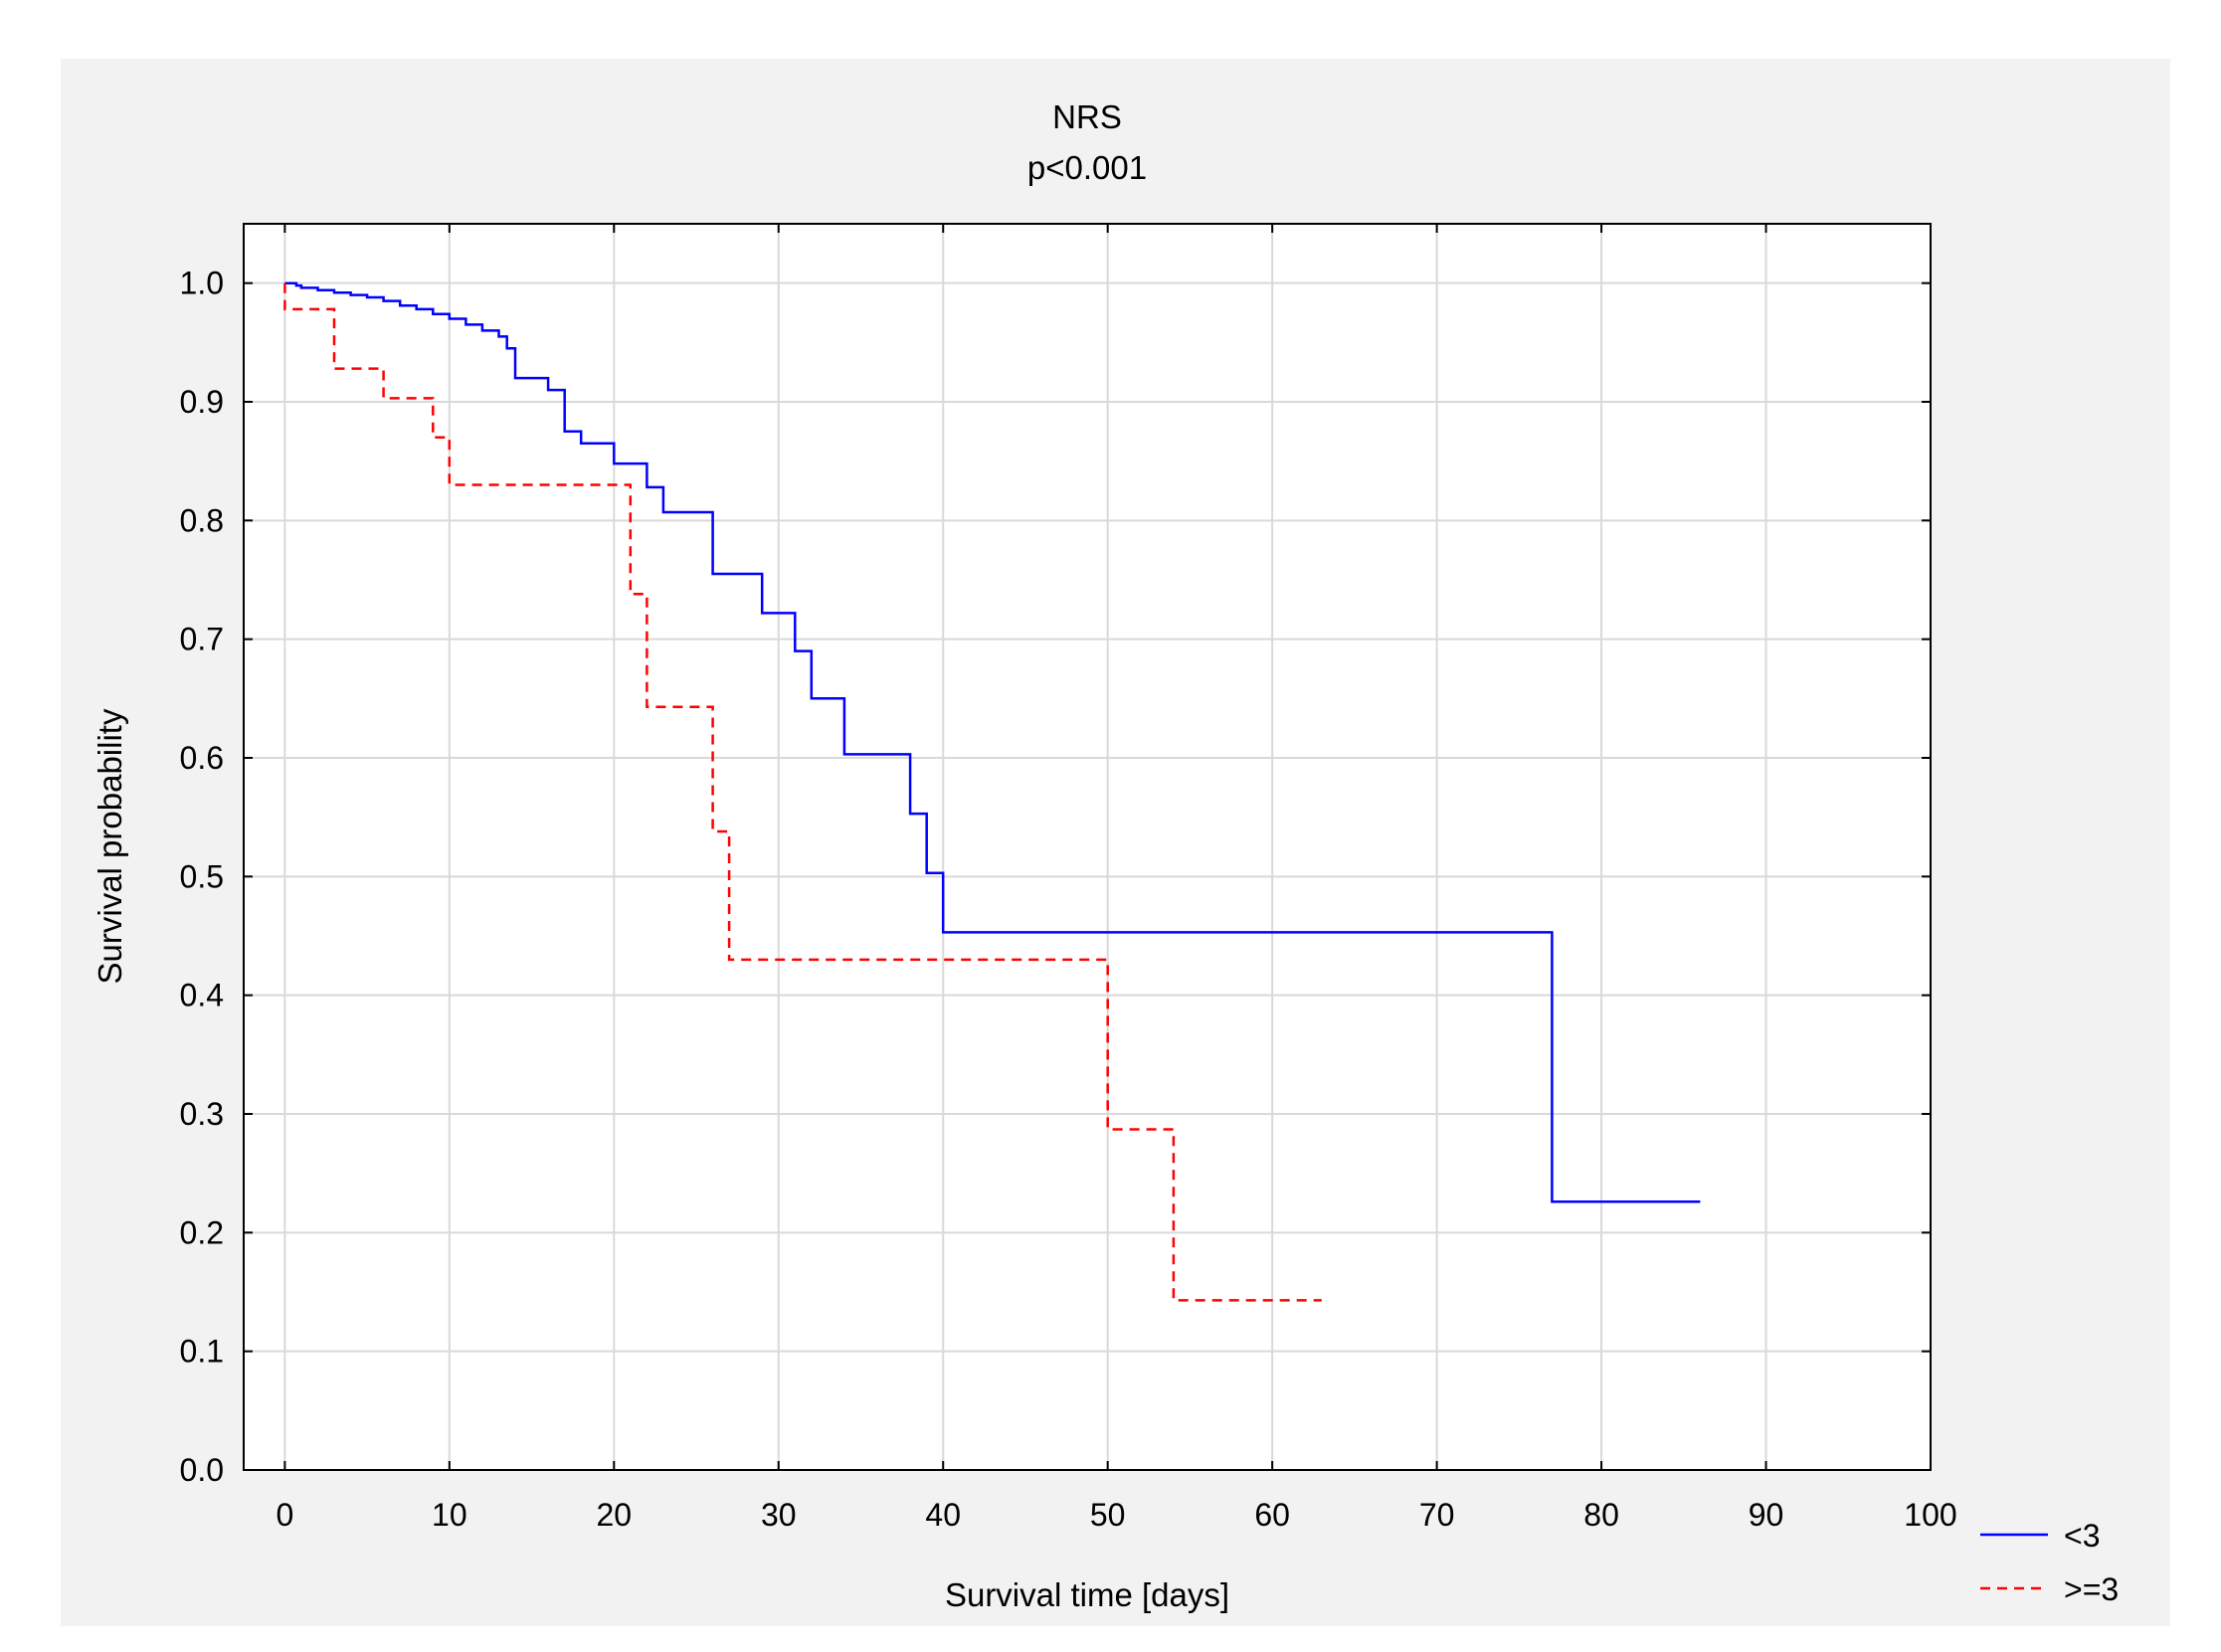  I want to click on legend-label-ge3: >=3, so click(2091, 1589).